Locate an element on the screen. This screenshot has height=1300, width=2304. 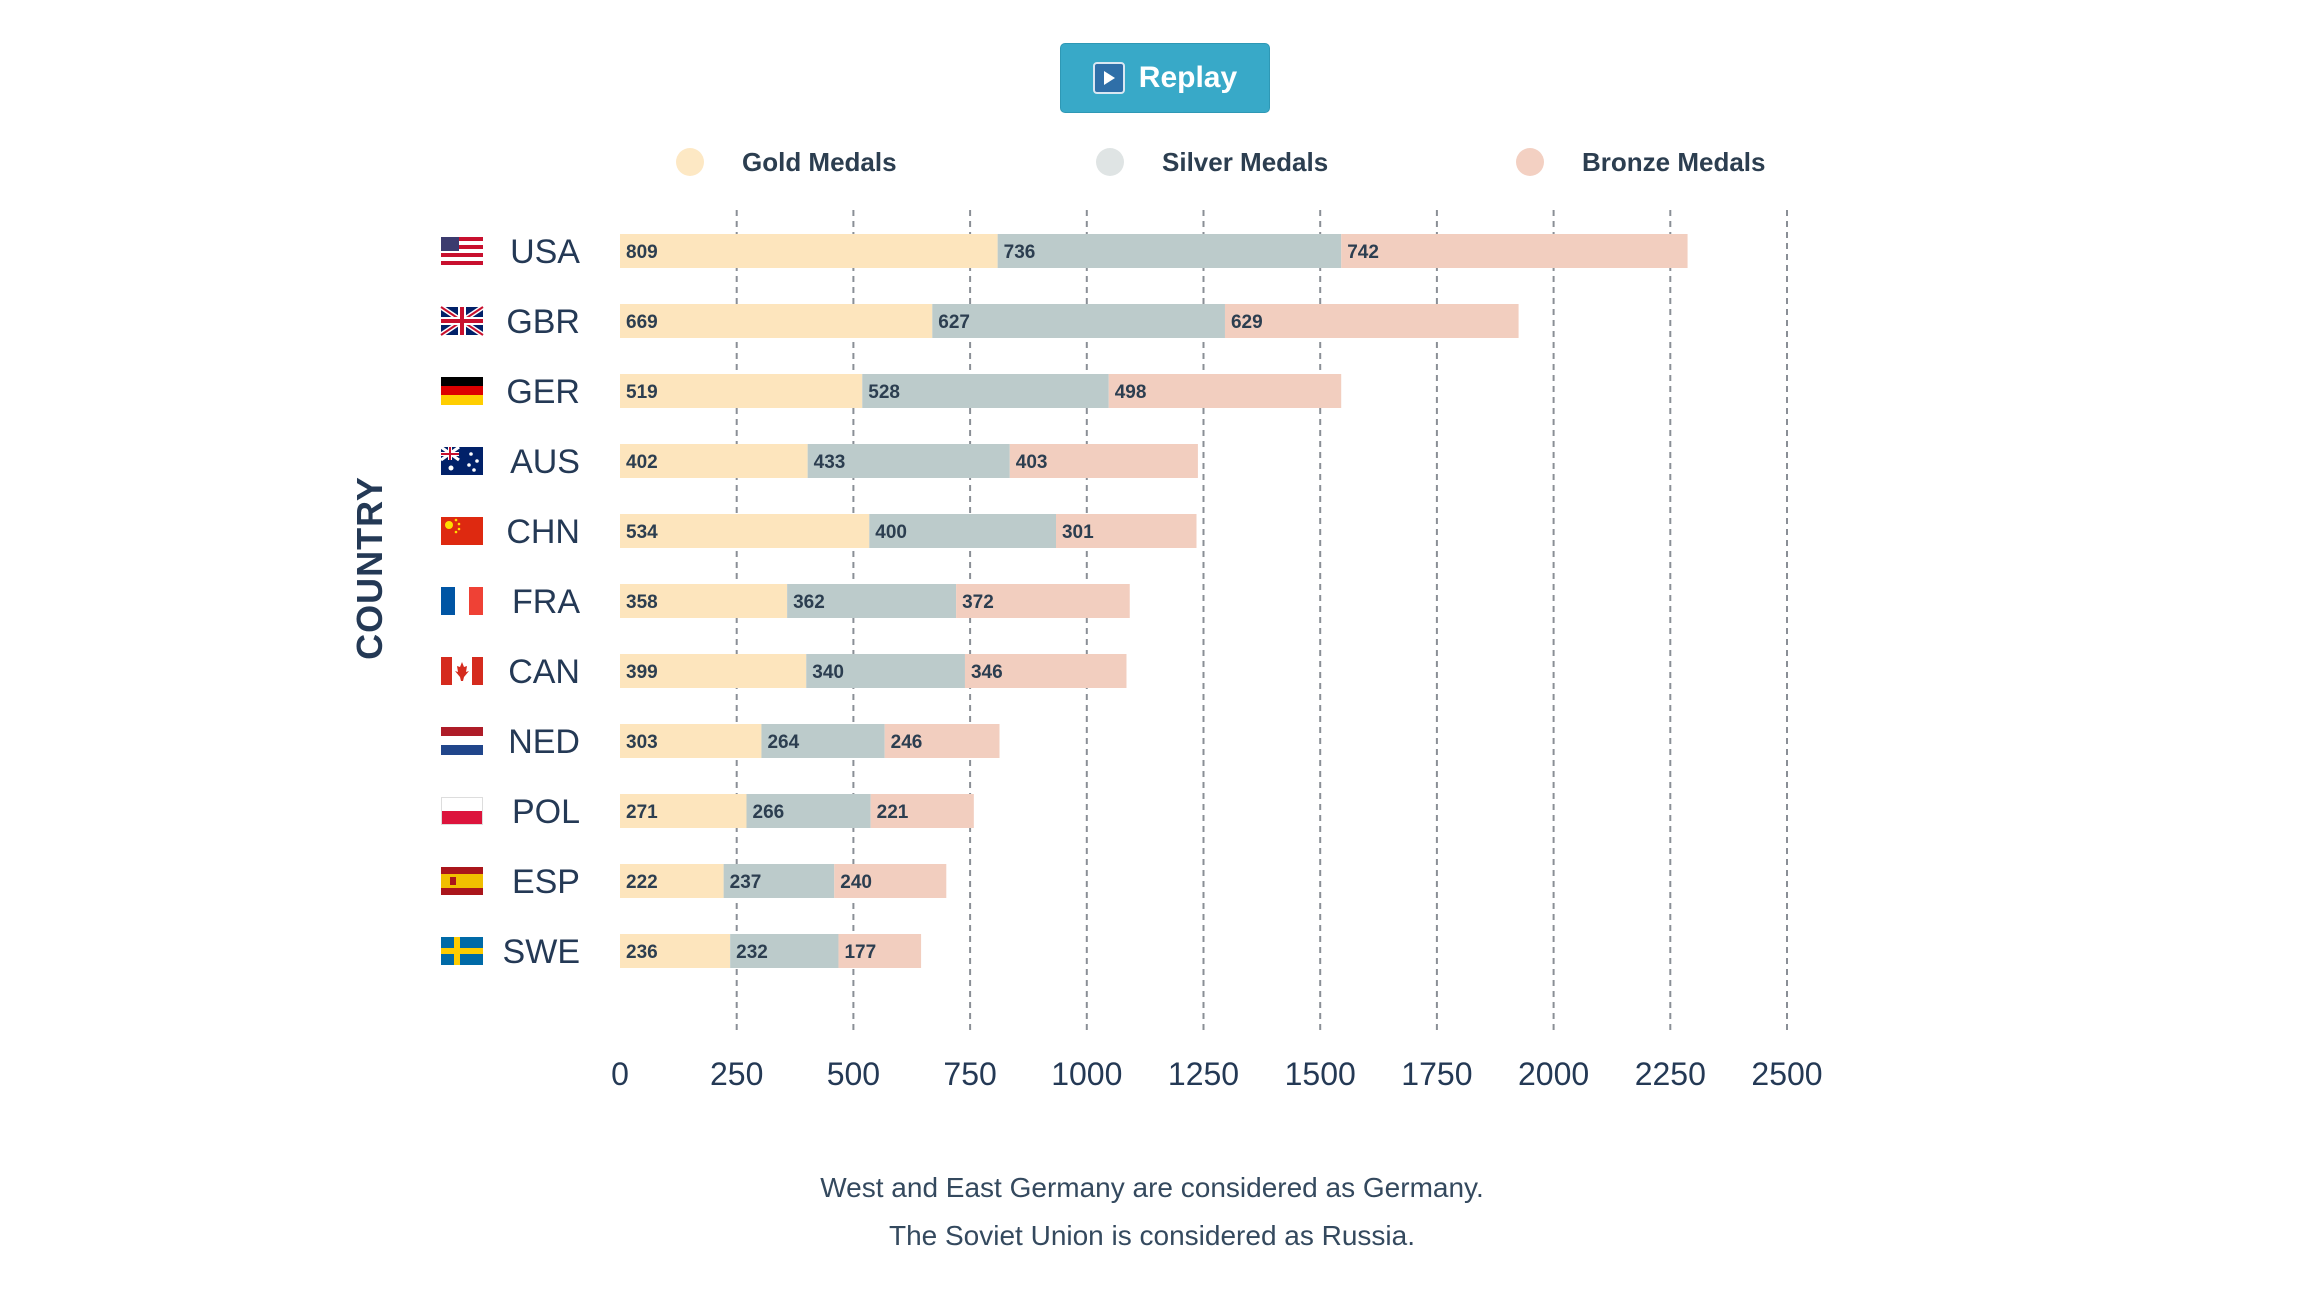
x-tick-label: 750 is located at coordinates (969, 1074).